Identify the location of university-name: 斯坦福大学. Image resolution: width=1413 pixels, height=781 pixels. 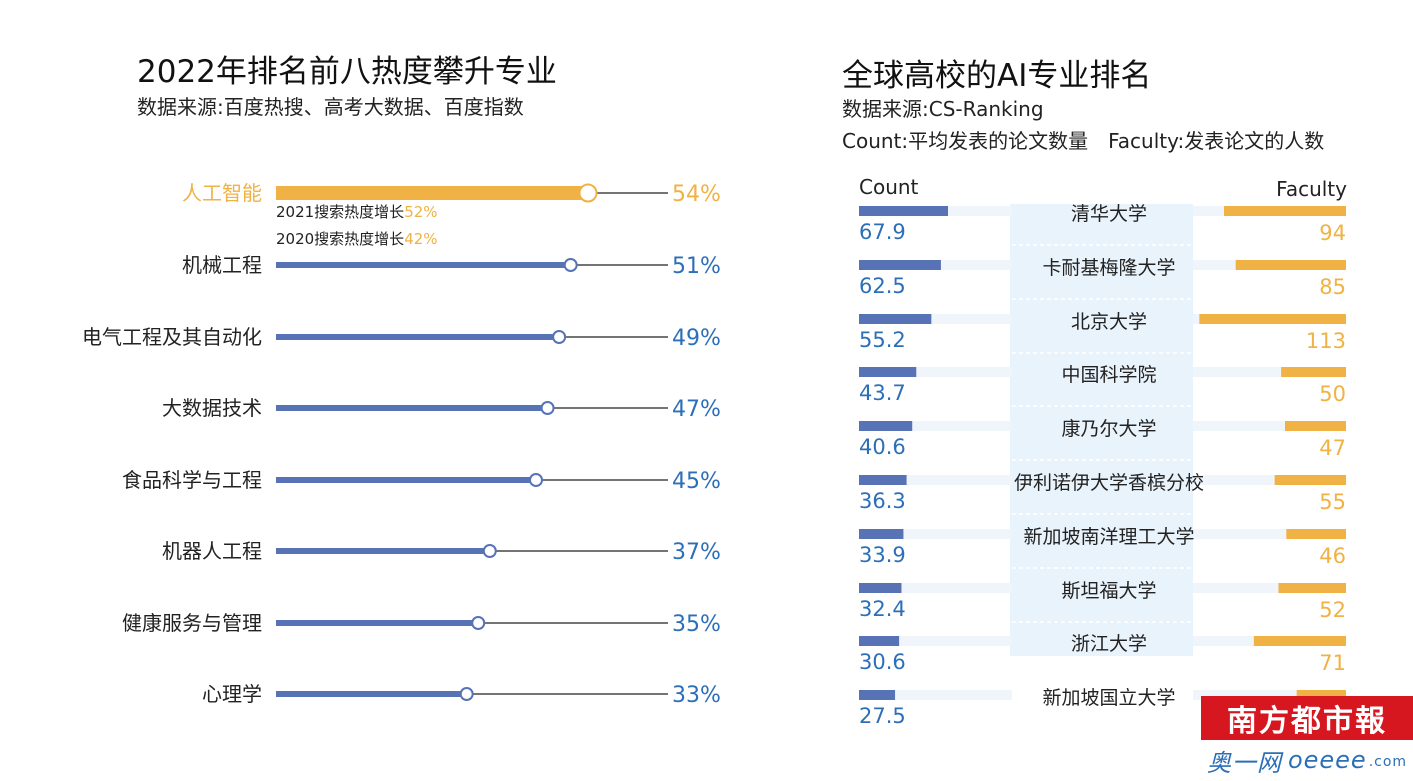
(1108, 591).